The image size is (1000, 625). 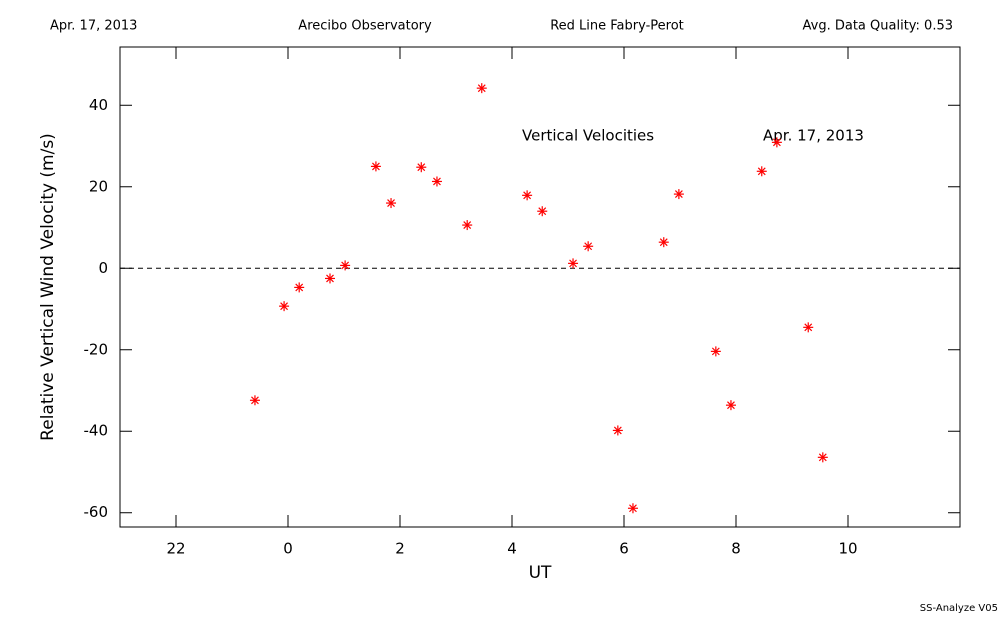 I want to click on y-tick-label: 40, so click(x=98, y=105).